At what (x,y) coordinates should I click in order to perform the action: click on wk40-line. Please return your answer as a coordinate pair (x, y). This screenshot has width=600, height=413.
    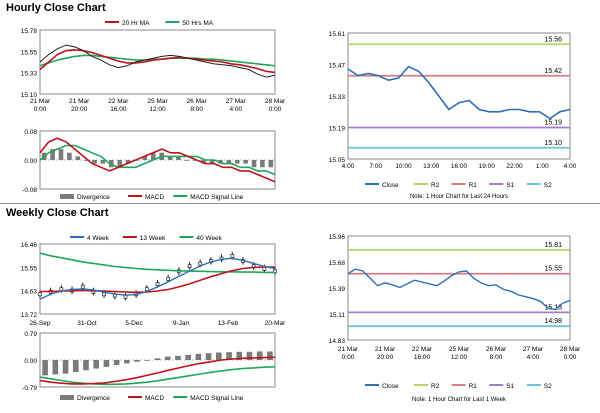
    Looking at the image, I should click on (157, 263).